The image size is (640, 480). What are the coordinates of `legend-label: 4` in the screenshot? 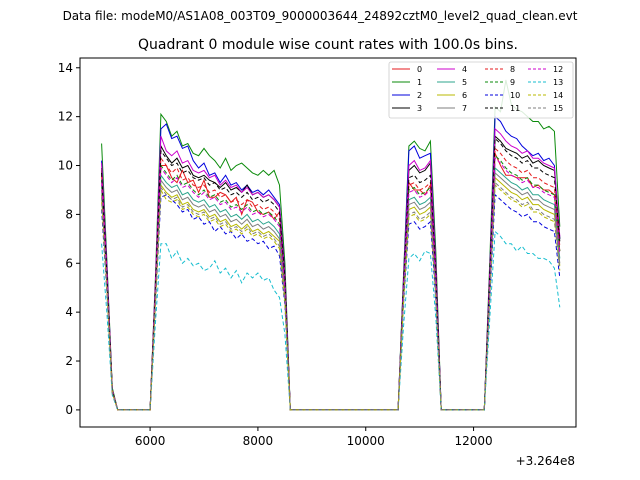 It's located at (464, 69).